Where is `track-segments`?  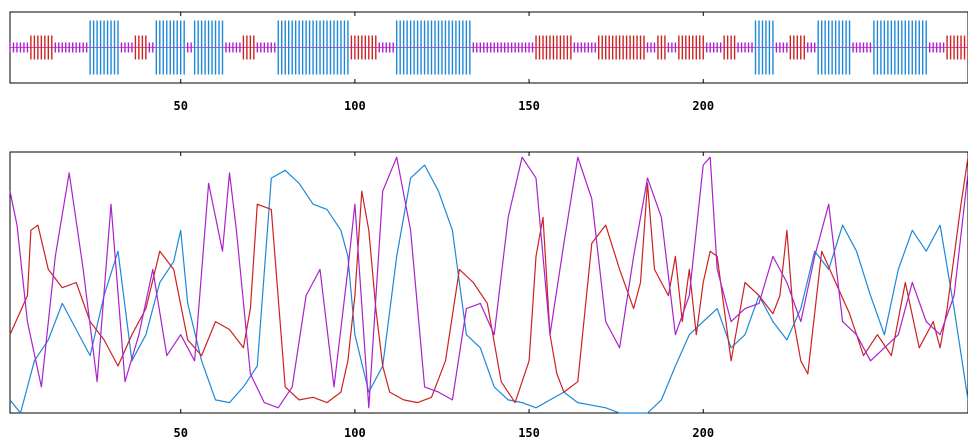
track-segments is located at coordinates (488, 47).